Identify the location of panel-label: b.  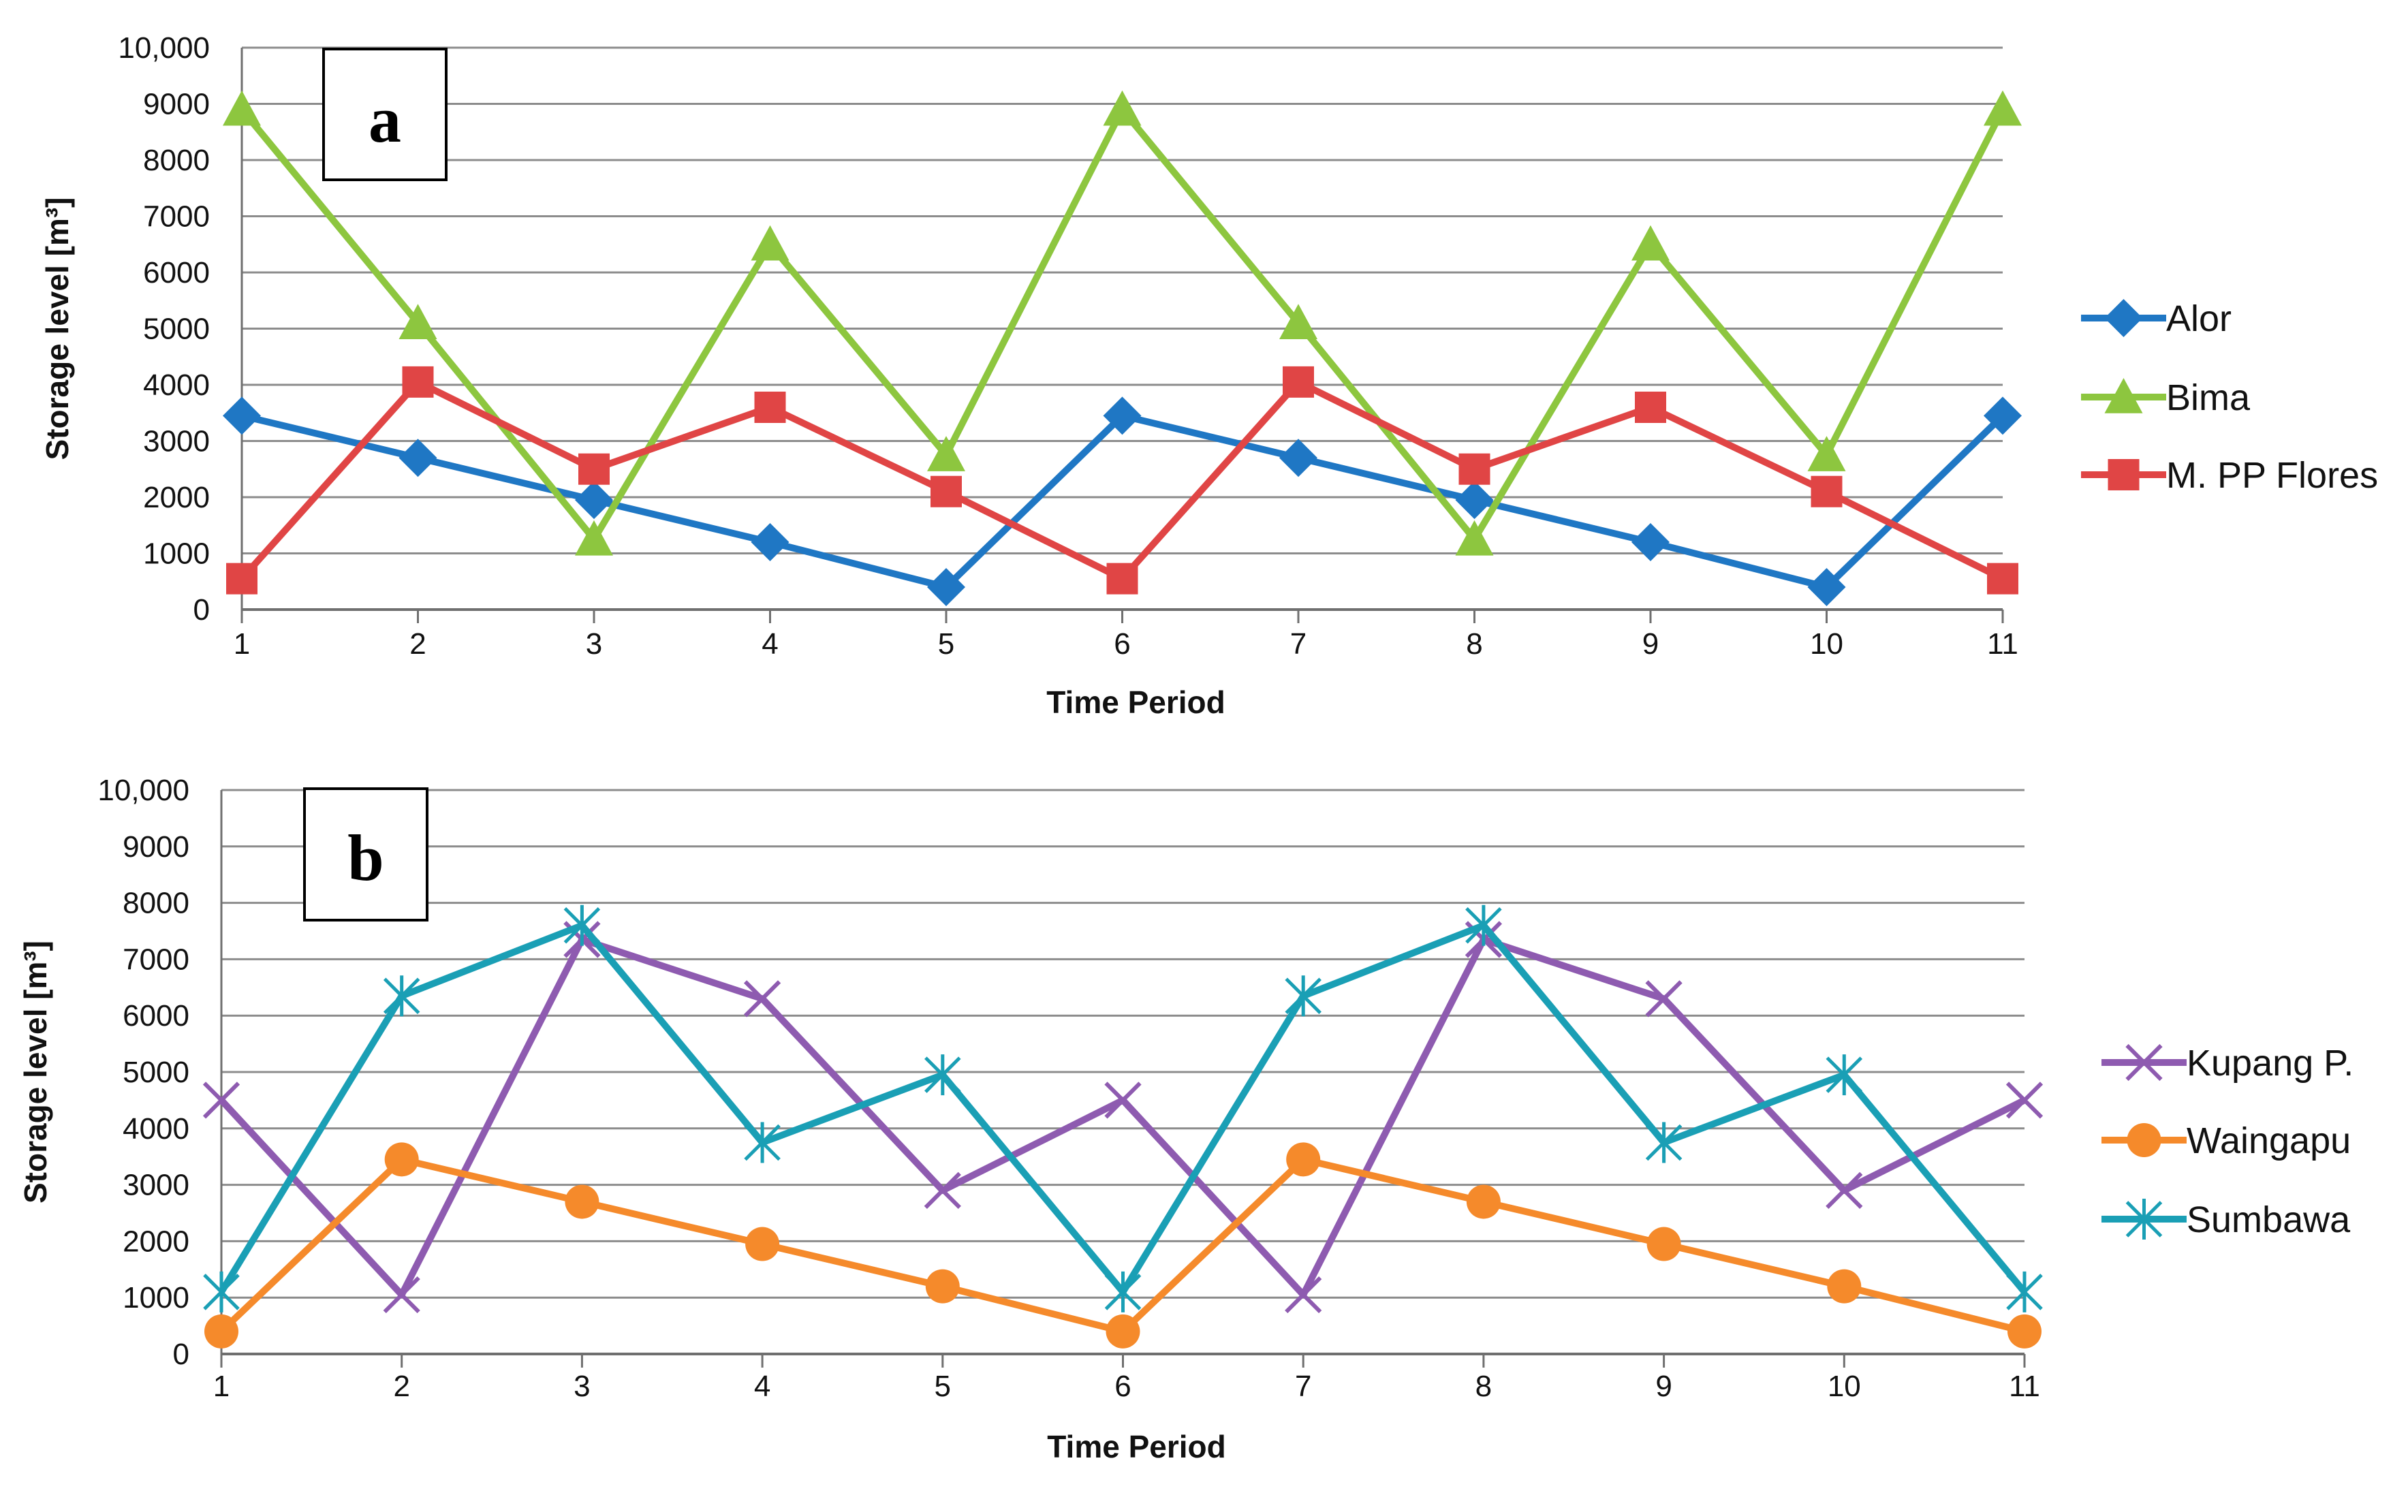
(365, 857).